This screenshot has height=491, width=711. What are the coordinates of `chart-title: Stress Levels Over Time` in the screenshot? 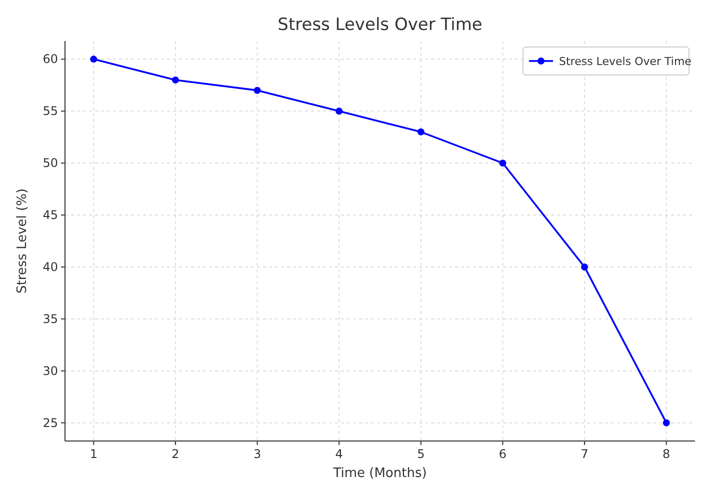 It's located at (380, 25).